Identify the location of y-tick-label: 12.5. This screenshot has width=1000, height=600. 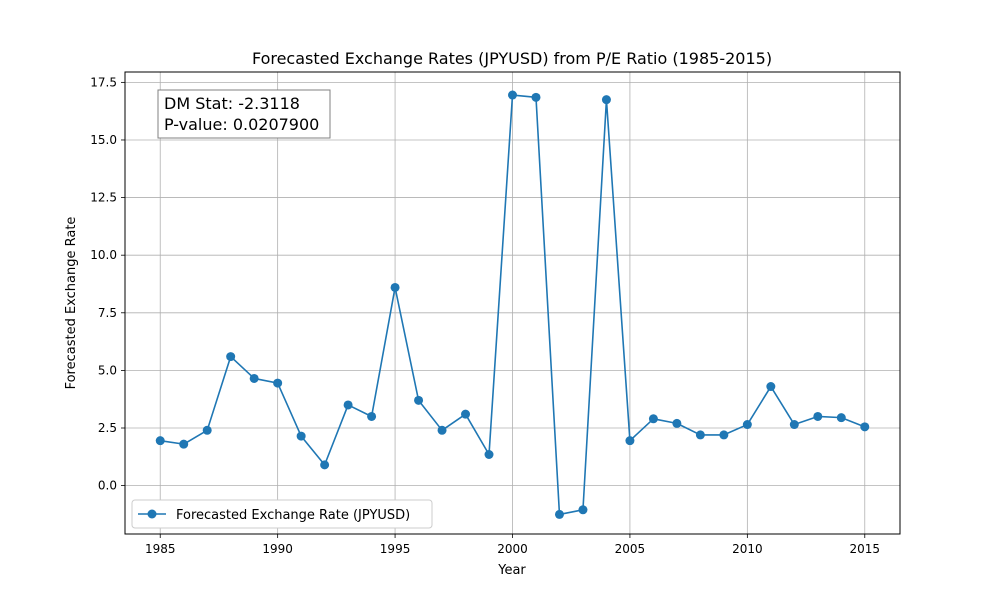
(103, 198).